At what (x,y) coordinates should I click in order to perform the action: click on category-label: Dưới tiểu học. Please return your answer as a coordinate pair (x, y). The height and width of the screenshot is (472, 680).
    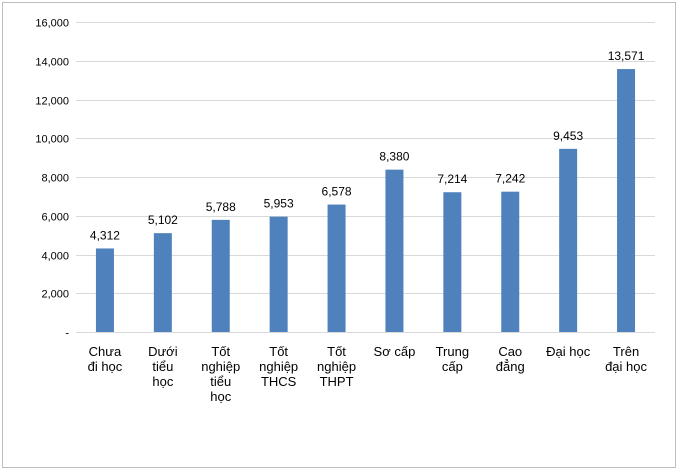
    Looking at the image, I should click on (163, 366).